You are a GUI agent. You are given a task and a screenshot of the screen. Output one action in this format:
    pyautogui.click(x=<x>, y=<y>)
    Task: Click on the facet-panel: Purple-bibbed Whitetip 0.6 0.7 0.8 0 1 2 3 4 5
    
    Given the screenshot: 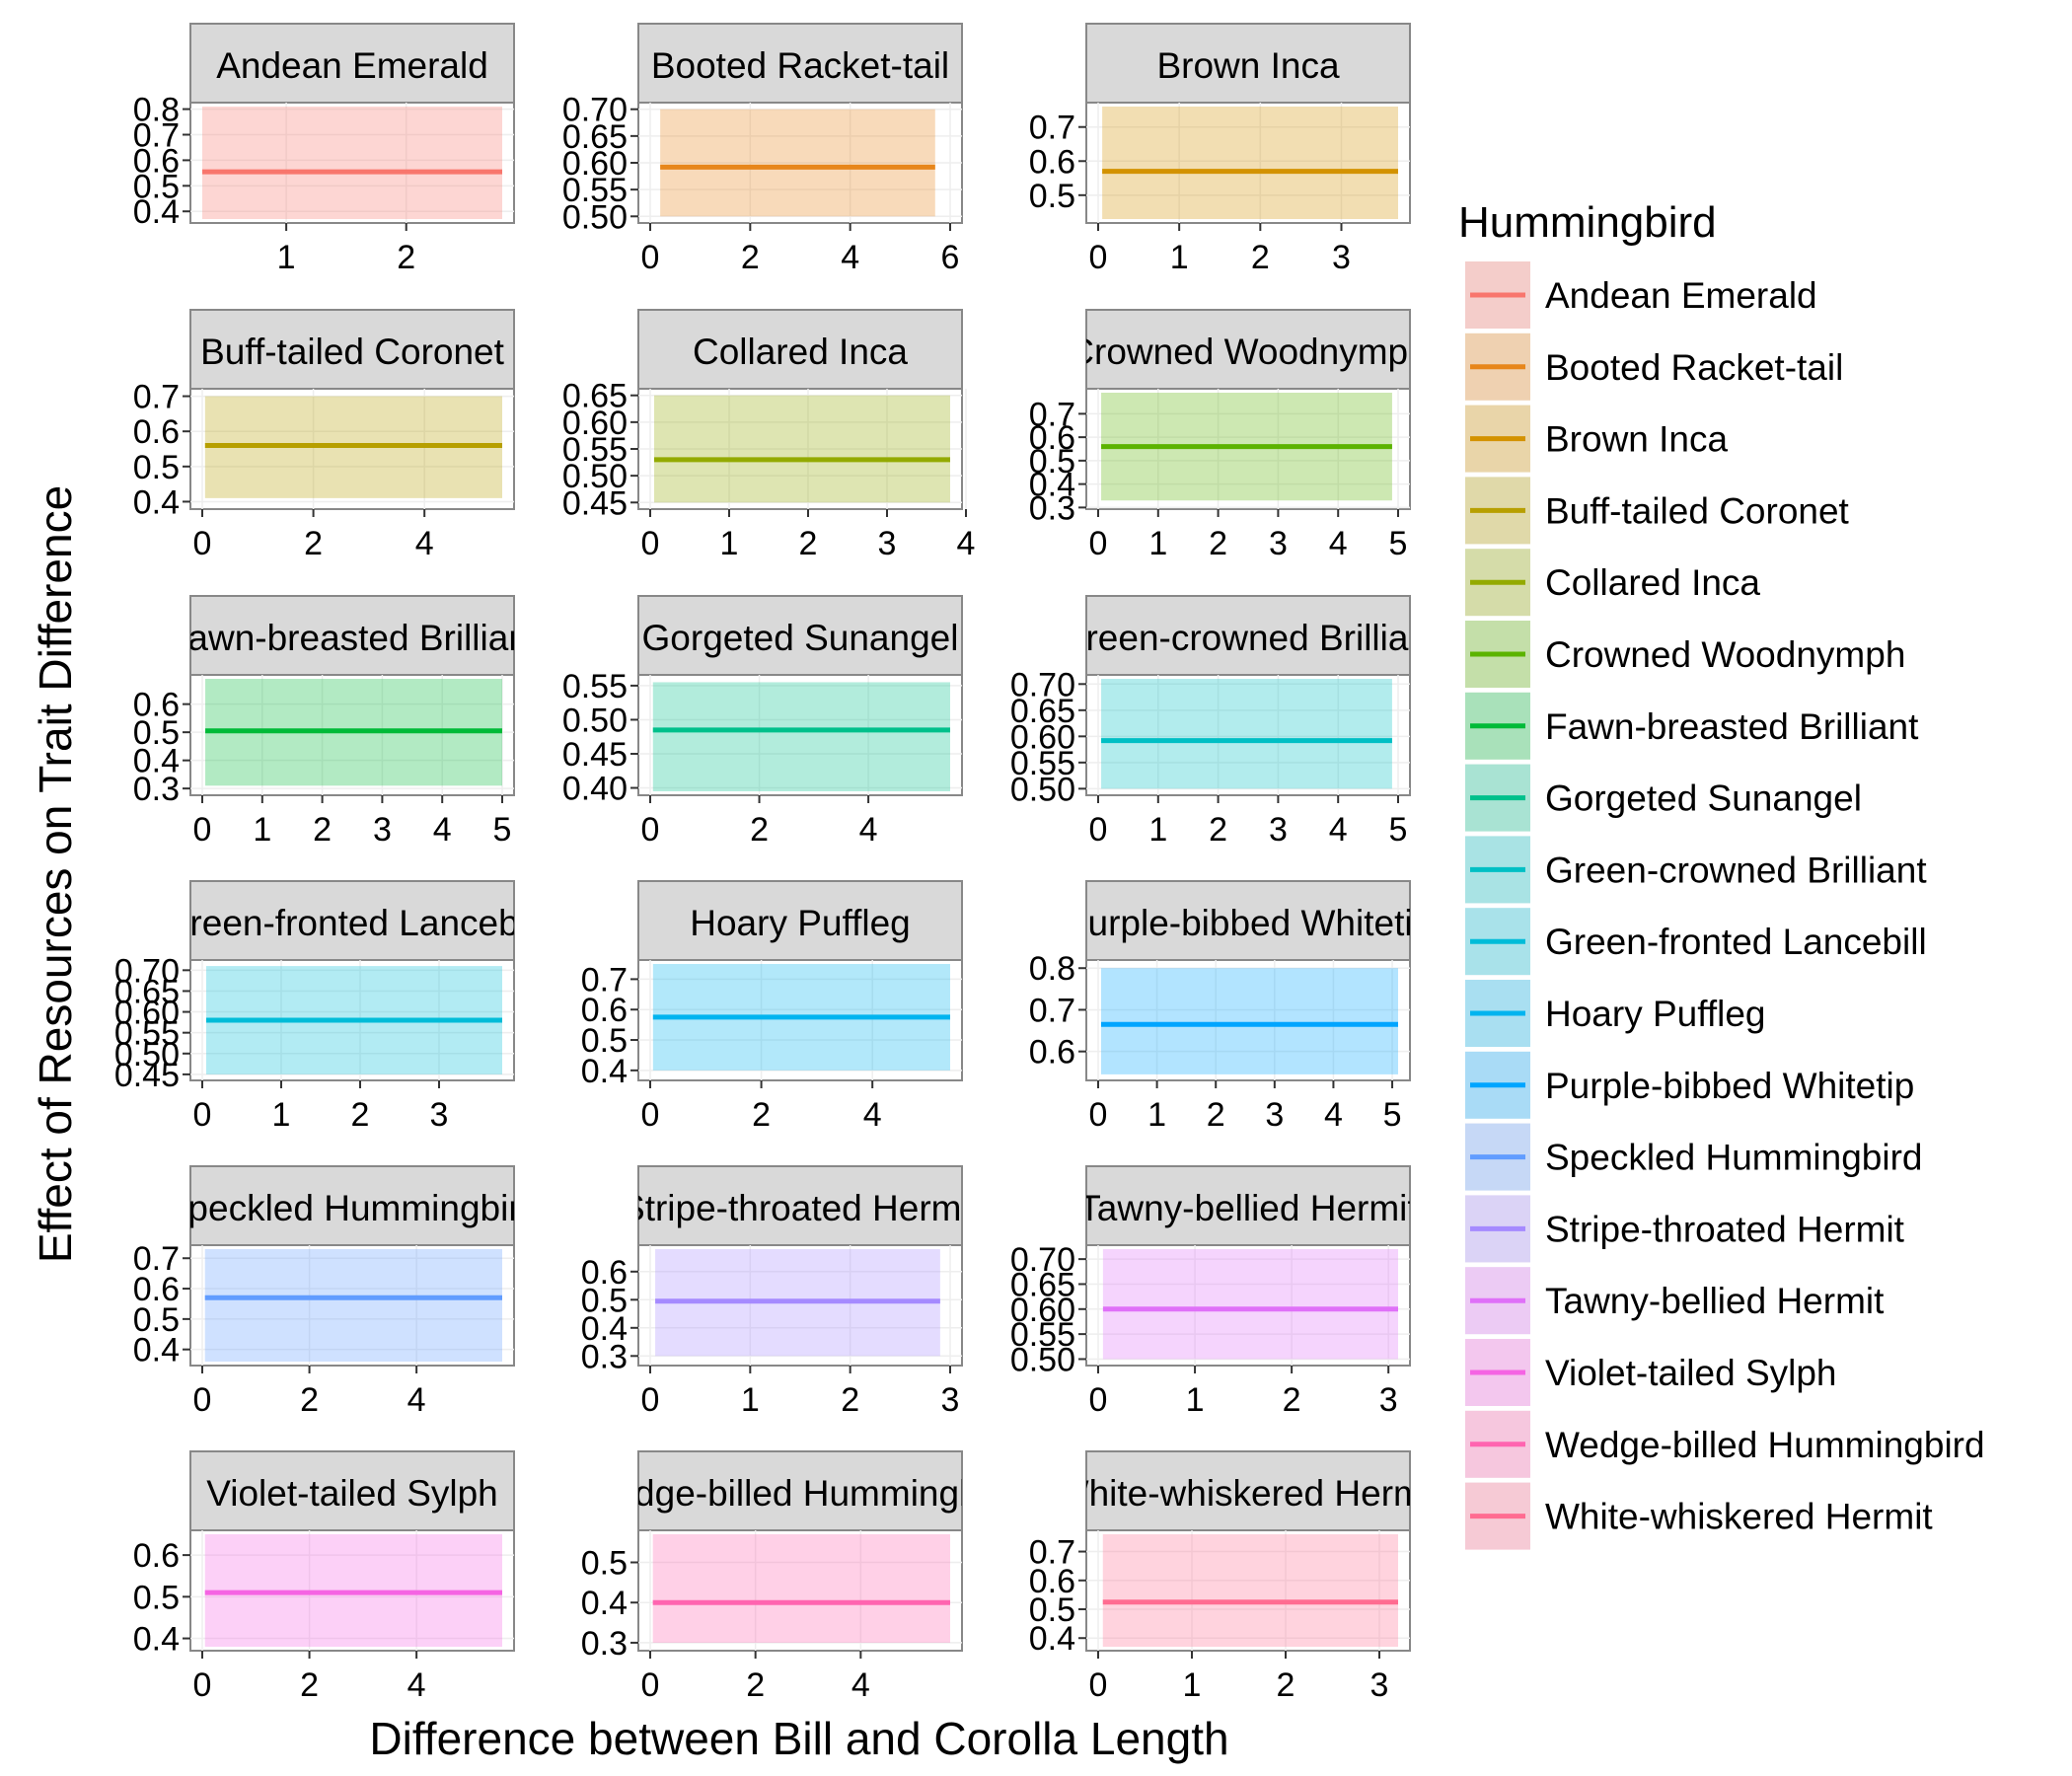 What is the action you would take?
    pyautogui.click(x=1220, y=1007)
    